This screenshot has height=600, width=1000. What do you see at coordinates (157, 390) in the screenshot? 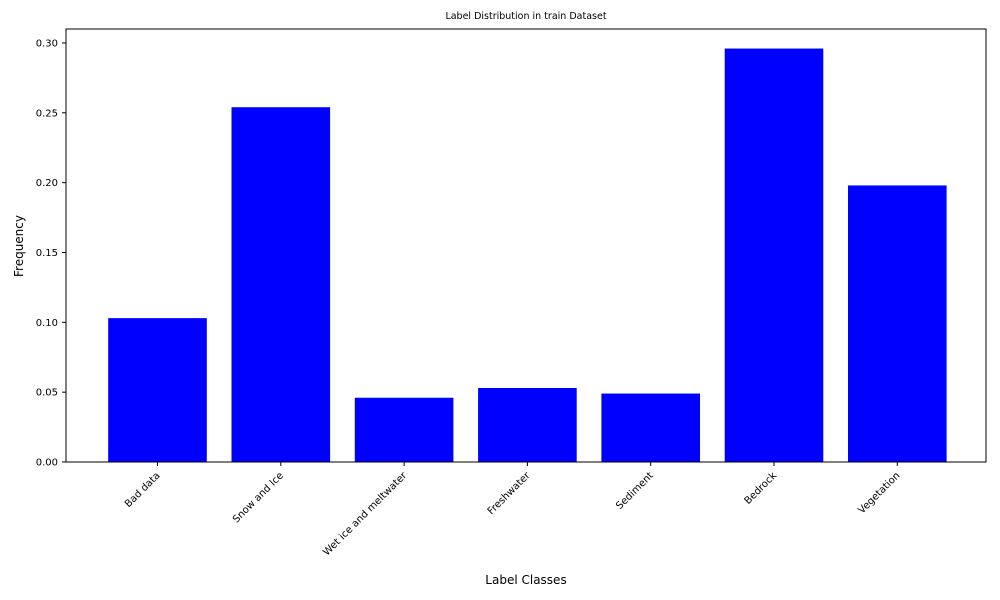
I see `bar-bad-data` at bounding box center [157, 390].